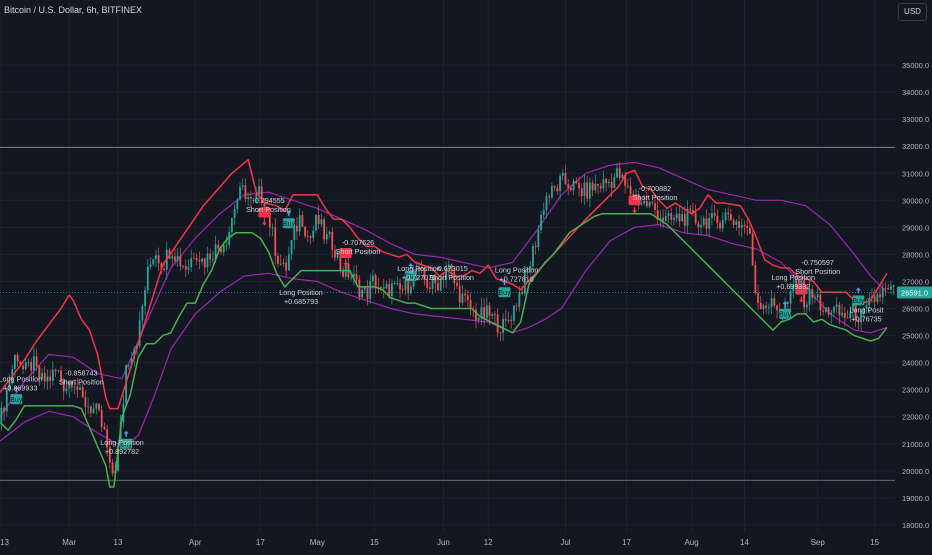 Image resolution: width=932 pixels, height=555 pixels. Describe the element at coordinates (912, 12) in the screenshot. I see `currency-button: USD` at that location.